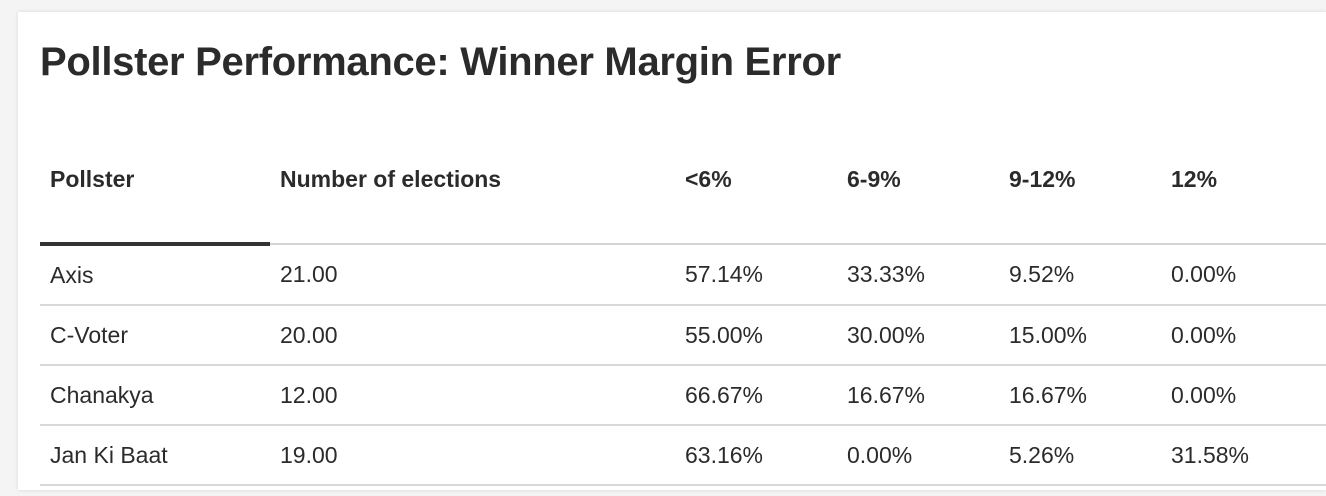 The width and height of the screenshot is (1326, 496). Describe the element at coordinates (472, 455) in the screenshot. I see `cell-number-of-elections: 19.00` at that location.